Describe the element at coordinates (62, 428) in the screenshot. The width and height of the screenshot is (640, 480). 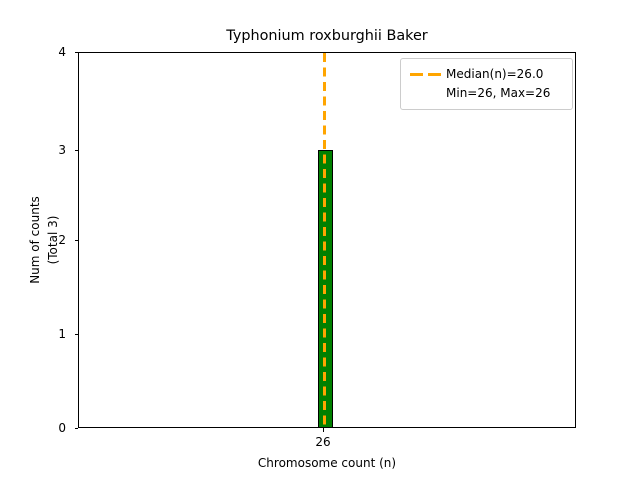
I see `y-tick-label-0: 0` at that location.